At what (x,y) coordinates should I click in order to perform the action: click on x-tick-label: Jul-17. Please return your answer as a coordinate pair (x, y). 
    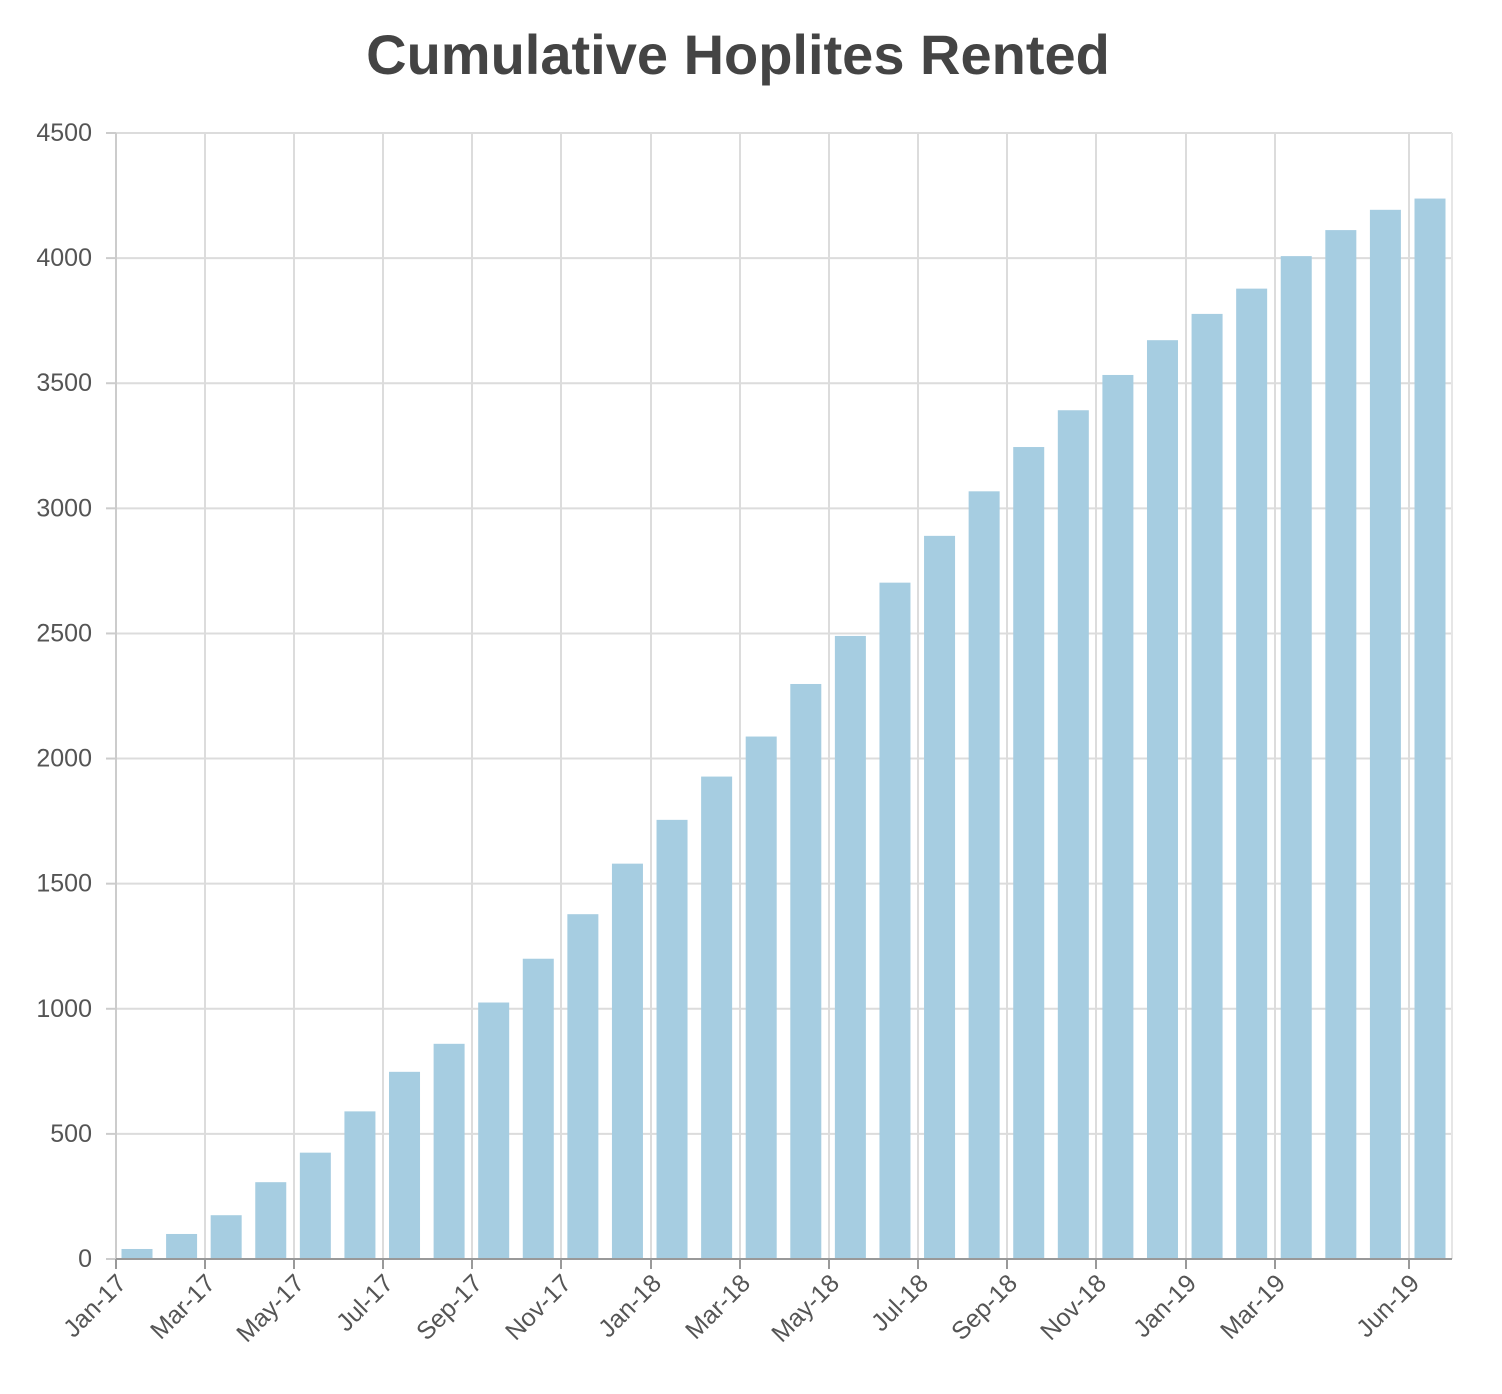
    Looking at the image, I should click on (365, 1303).